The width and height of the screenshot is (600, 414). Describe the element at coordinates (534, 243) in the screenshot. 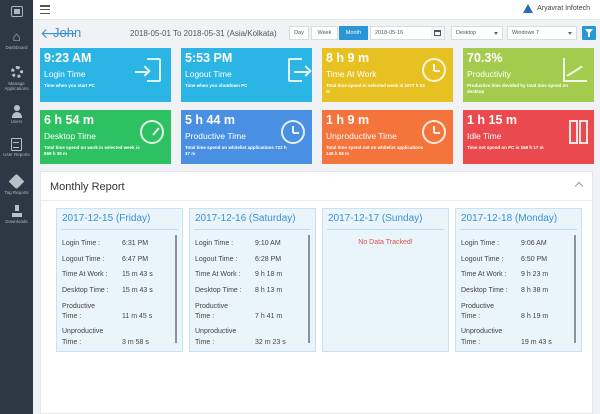

I see `login-time-value: 9:06 AM` at that location.